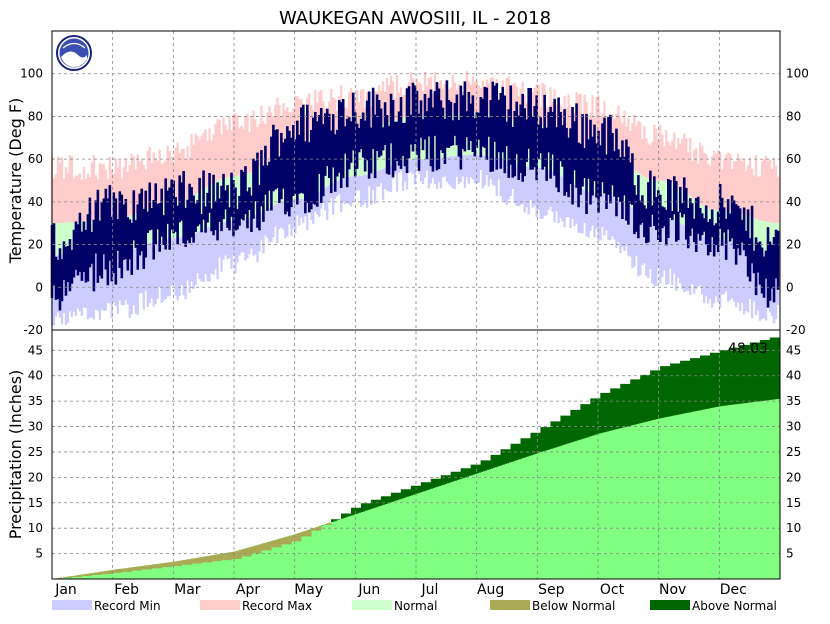 This screenshot has height=624, width=830. I want to click on temperature-tick-right: 60, so click(793, 159).